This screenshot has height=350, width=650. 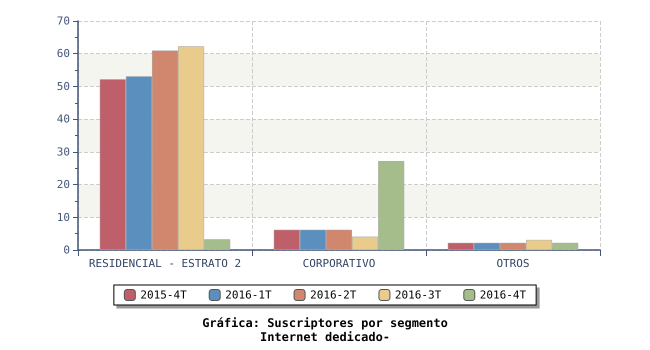 I want to click on x-tick-label: OTROS, so click(x=513, y=263).